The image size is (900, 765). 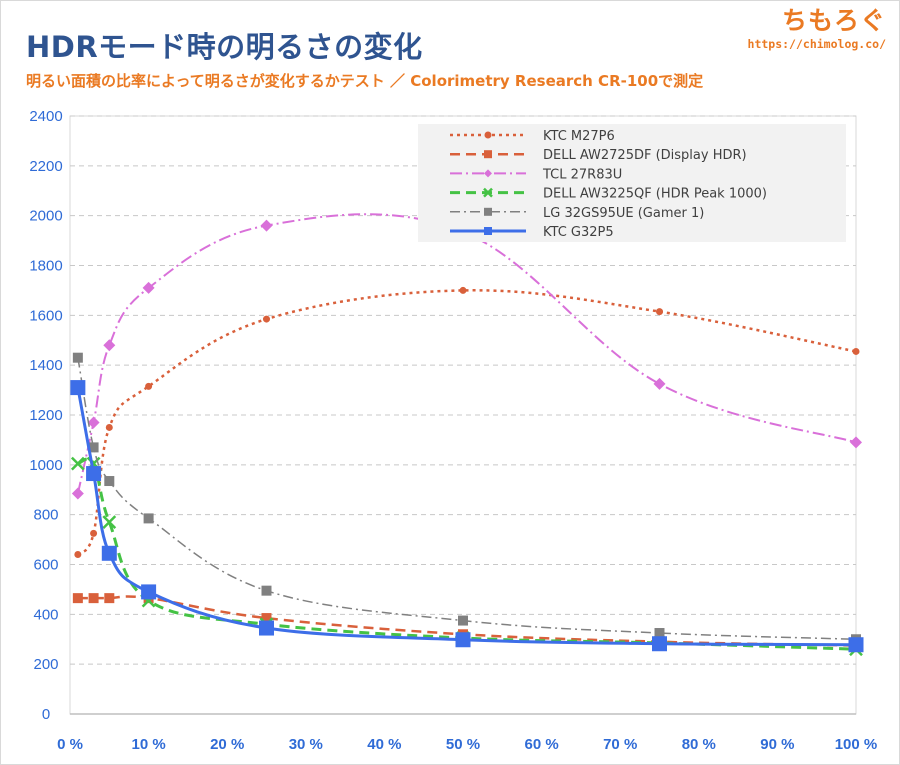 I want to click on brand-logo: ちもろぐ https://chimolog.co/, so click(x=817, y=29).